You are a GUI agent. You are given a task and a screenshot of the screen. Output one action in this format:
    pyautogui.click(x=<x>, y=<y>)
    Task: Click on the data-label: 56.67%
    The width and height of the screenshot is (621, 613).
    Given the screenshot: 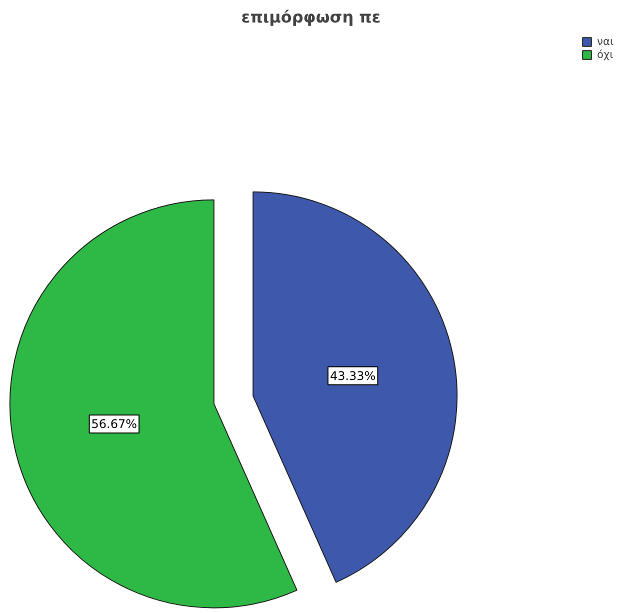 What is the action you would take?
    pyautogui.click(x=114, y=423)
    